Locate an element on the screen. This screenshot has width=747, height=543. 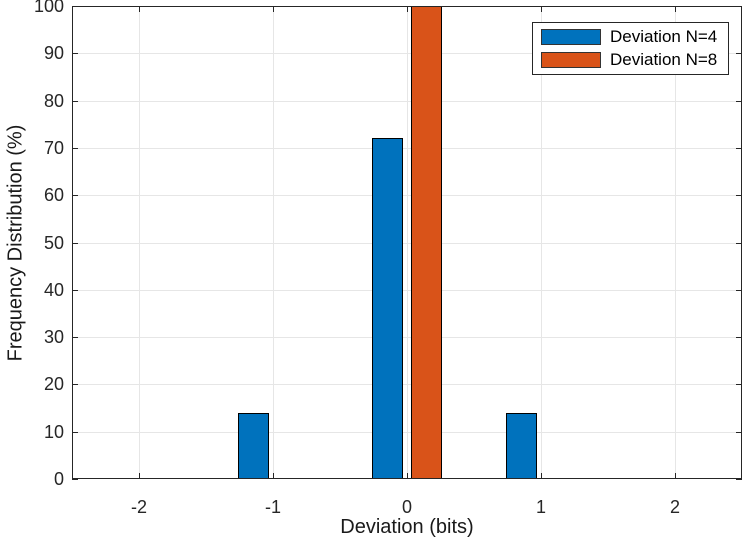
y-tick-label: 40 is located at coordinates (53, 290).